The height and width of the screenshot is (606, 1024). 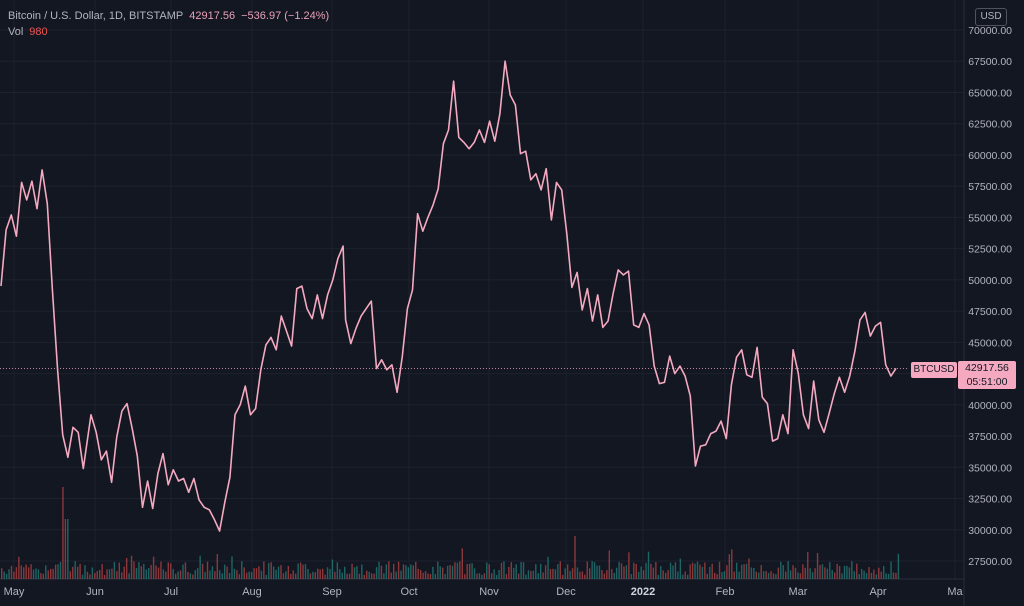 I want to click on y-tick-label: 47500.00, so click(x=990, y=312).